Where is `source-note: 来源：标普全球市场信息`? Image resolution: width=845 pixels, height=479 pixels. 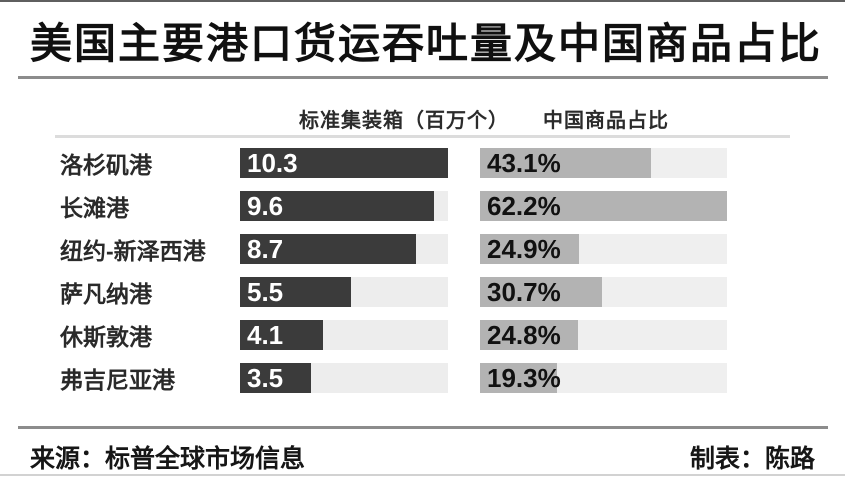 source-note: 来源：标普全球市场信息 is located at coordinates (168, 459).